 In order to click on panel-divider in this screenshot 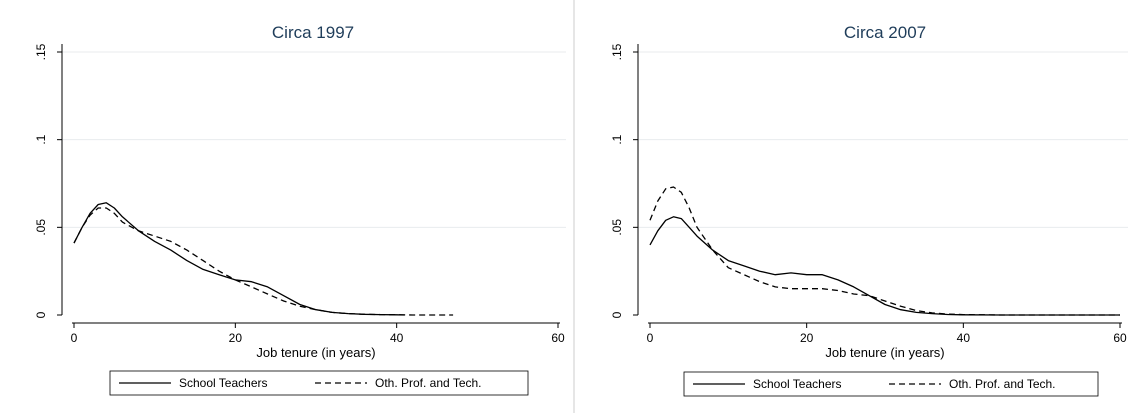, I will do `click(574, 206)`.